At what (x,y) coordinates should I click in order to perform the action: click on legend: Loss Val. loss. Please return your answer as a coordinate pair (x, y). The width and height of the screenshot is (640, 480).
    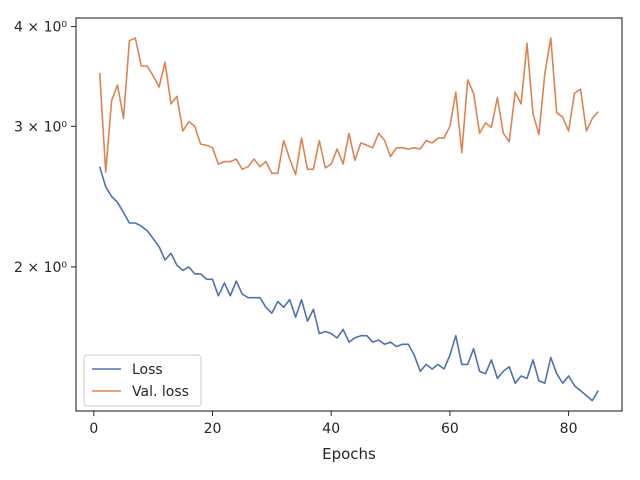
    Looking at the image, I should click on (142, 380).